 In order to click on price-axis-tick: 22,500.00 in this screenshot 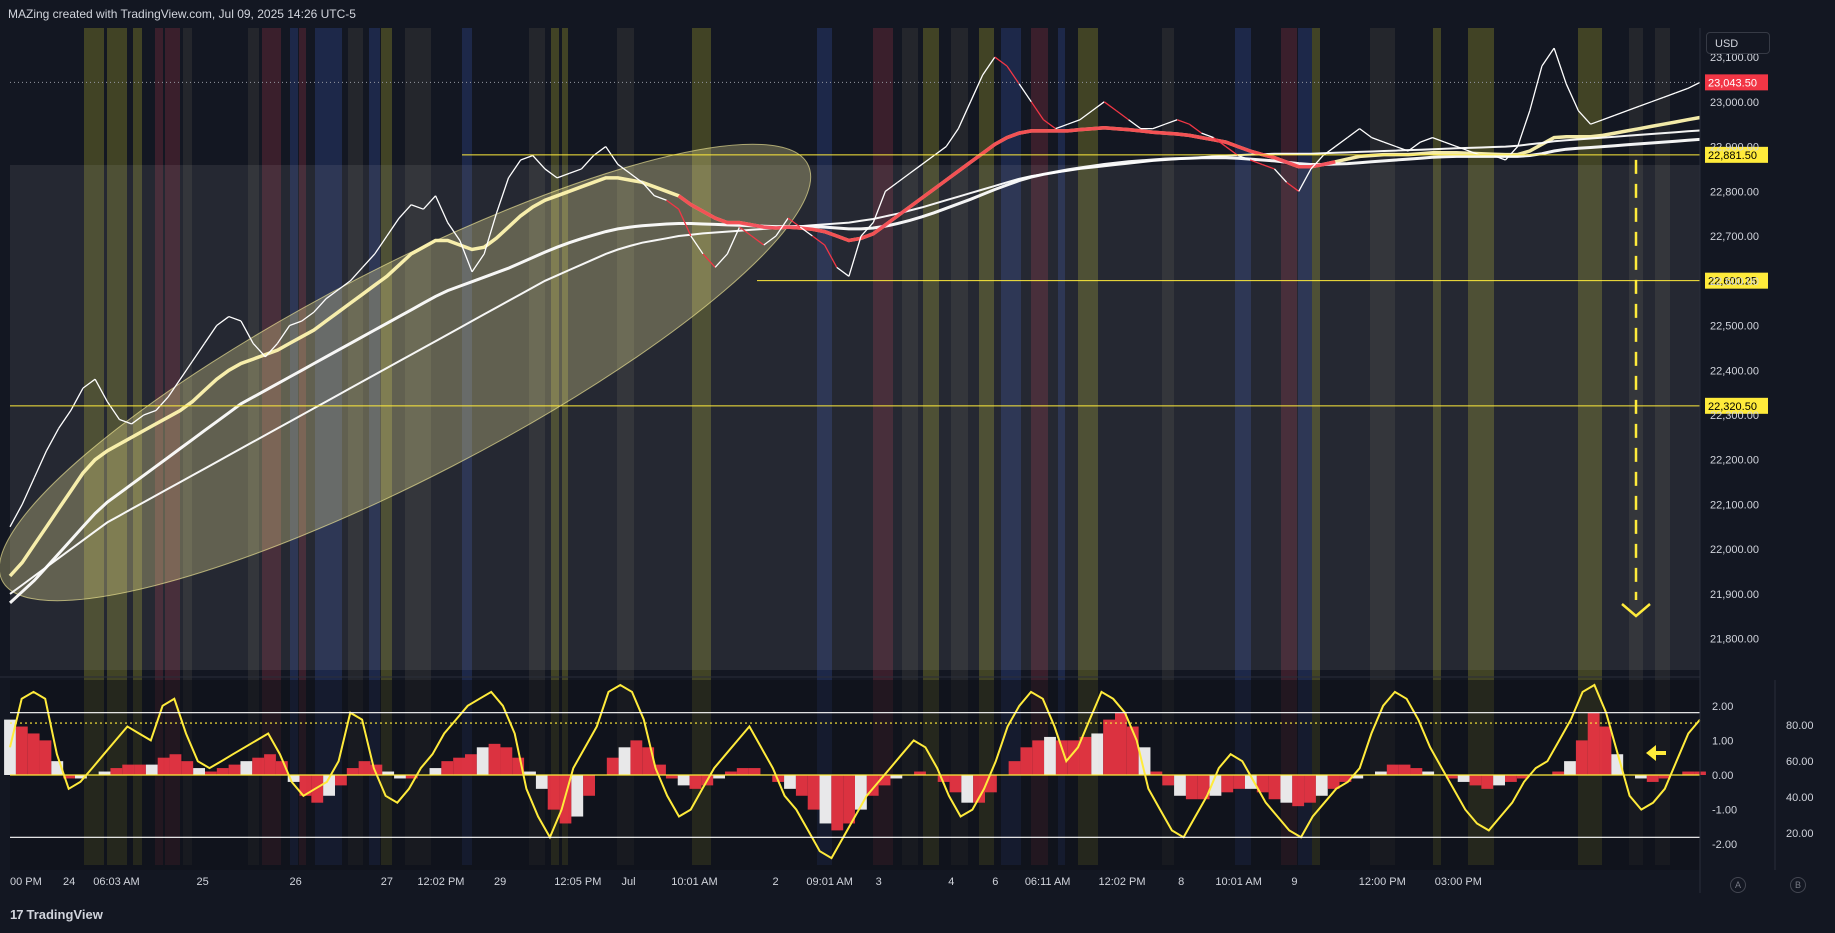, I will do `click(1734, 327)`.